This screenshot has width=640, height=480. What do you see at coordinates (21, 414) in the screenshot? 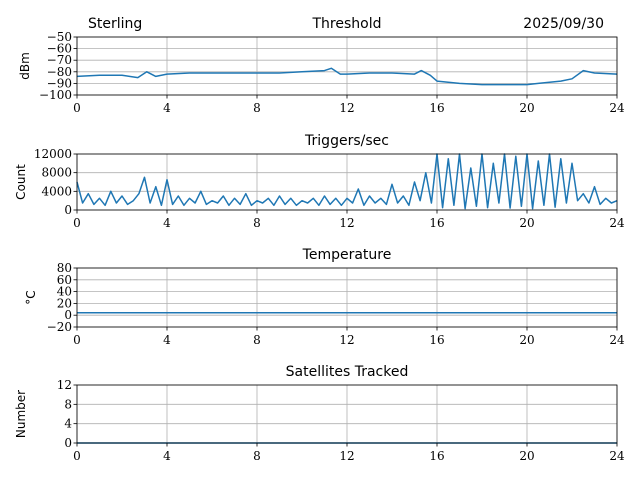
I see `y-axis-label: Number` at bounding box center [21, 414].